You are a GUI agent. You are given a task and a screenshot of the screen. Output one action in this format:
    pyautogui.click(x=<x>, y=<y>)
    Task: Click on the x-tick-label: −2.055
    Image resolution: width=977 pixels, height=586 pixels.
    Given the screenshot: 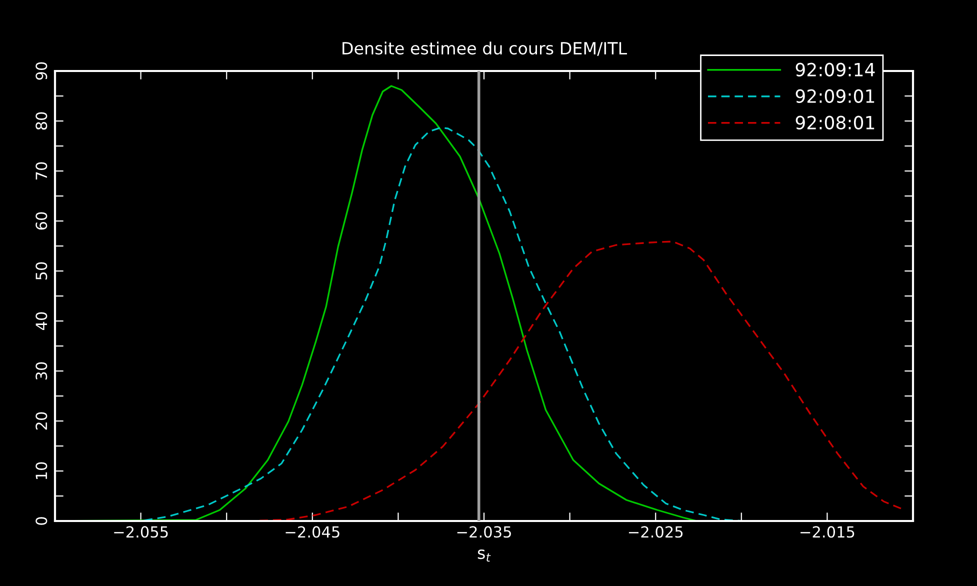 What is the action you would take?
    pyautogui.click(x=141, y=532)
    